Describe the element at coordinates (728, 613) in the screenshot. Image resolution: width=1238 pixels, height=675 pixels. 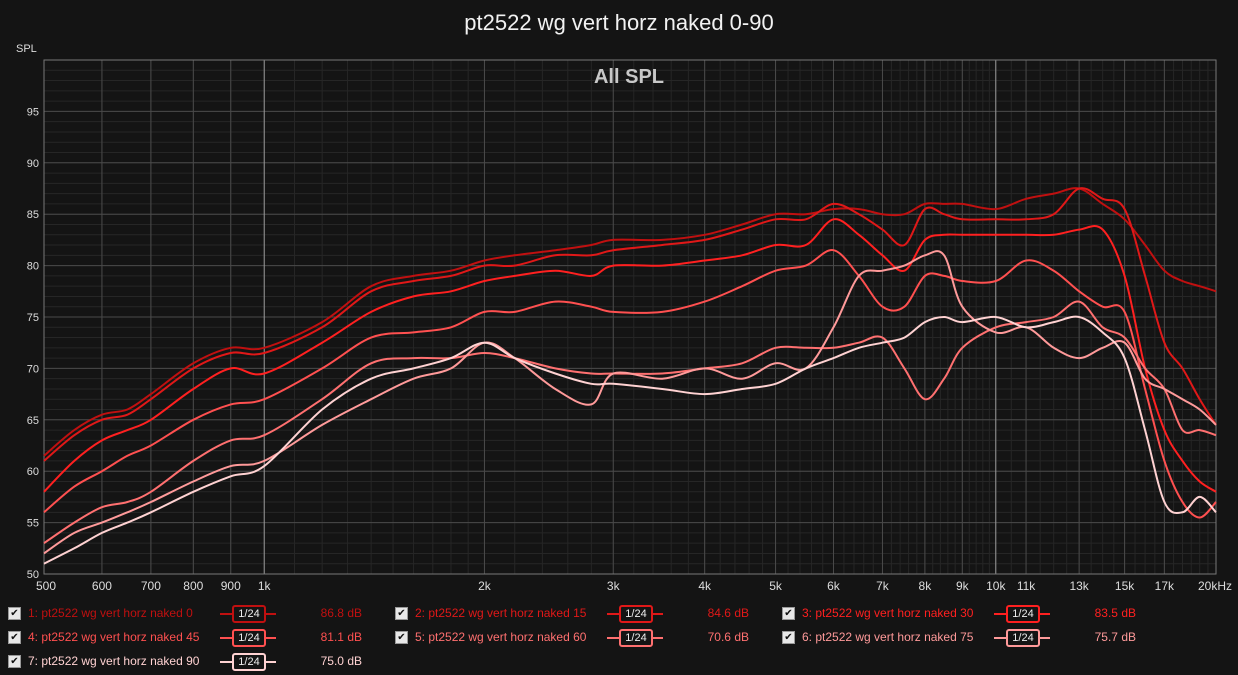
I see `legend-level: 84.6 dB` at that location.